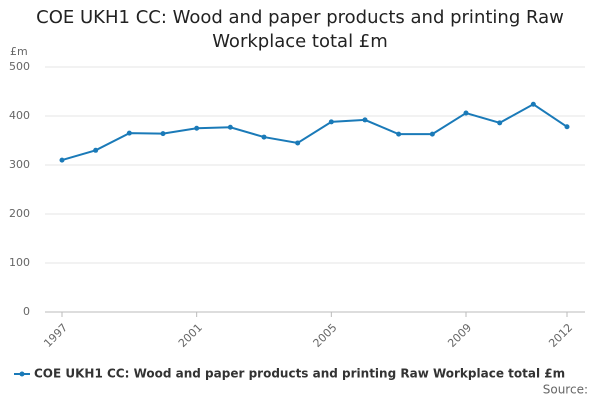 The height and width of the screenshot is (400, 600). What do you see at coordinates (19, 164) in the screenshot?
I see `y-tick-label: 300` at bounding box center [19, 164].